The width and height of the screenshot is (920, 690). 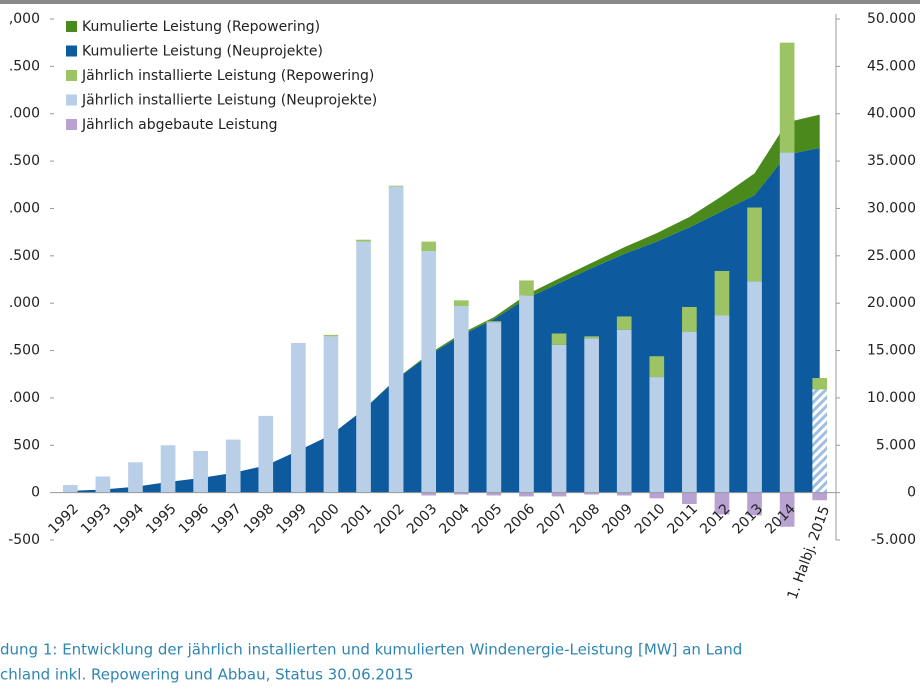 What do you see at coordinates (891, 303) in the screenshot?
I see `y2-tick-label: 20.000` at bounding box center [891, 303].